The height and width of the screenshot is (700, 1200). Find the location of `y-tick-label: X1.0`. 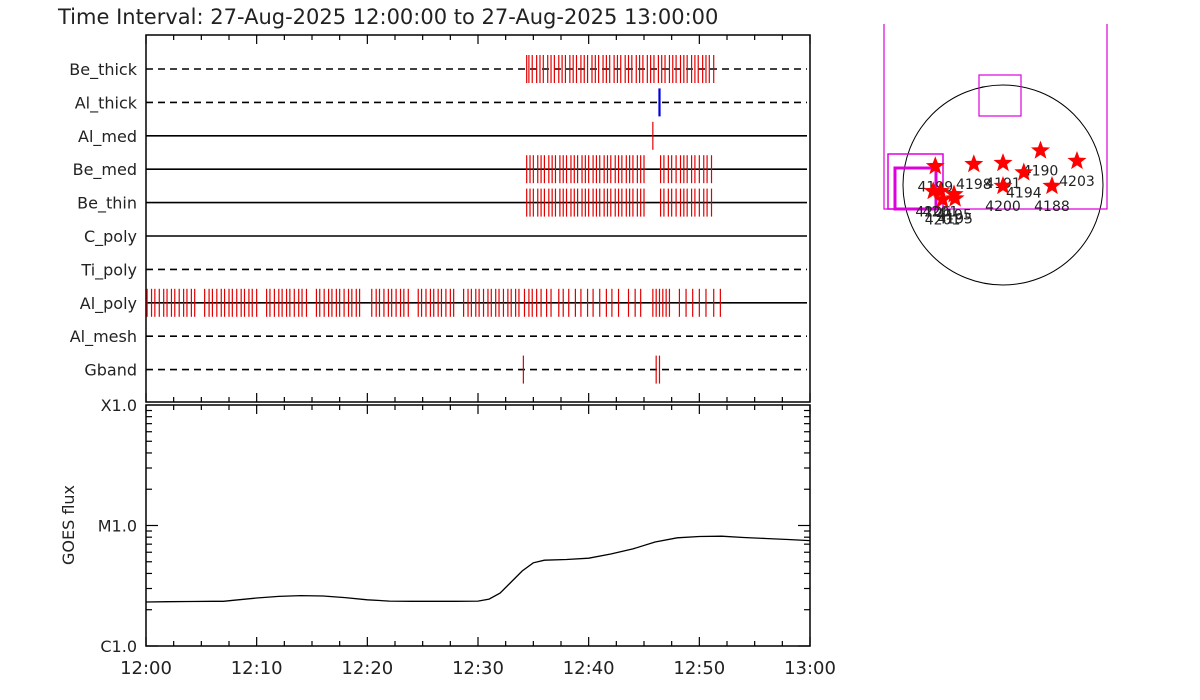

y-tick-label: X1.0 is located at coordinates (119, 405).